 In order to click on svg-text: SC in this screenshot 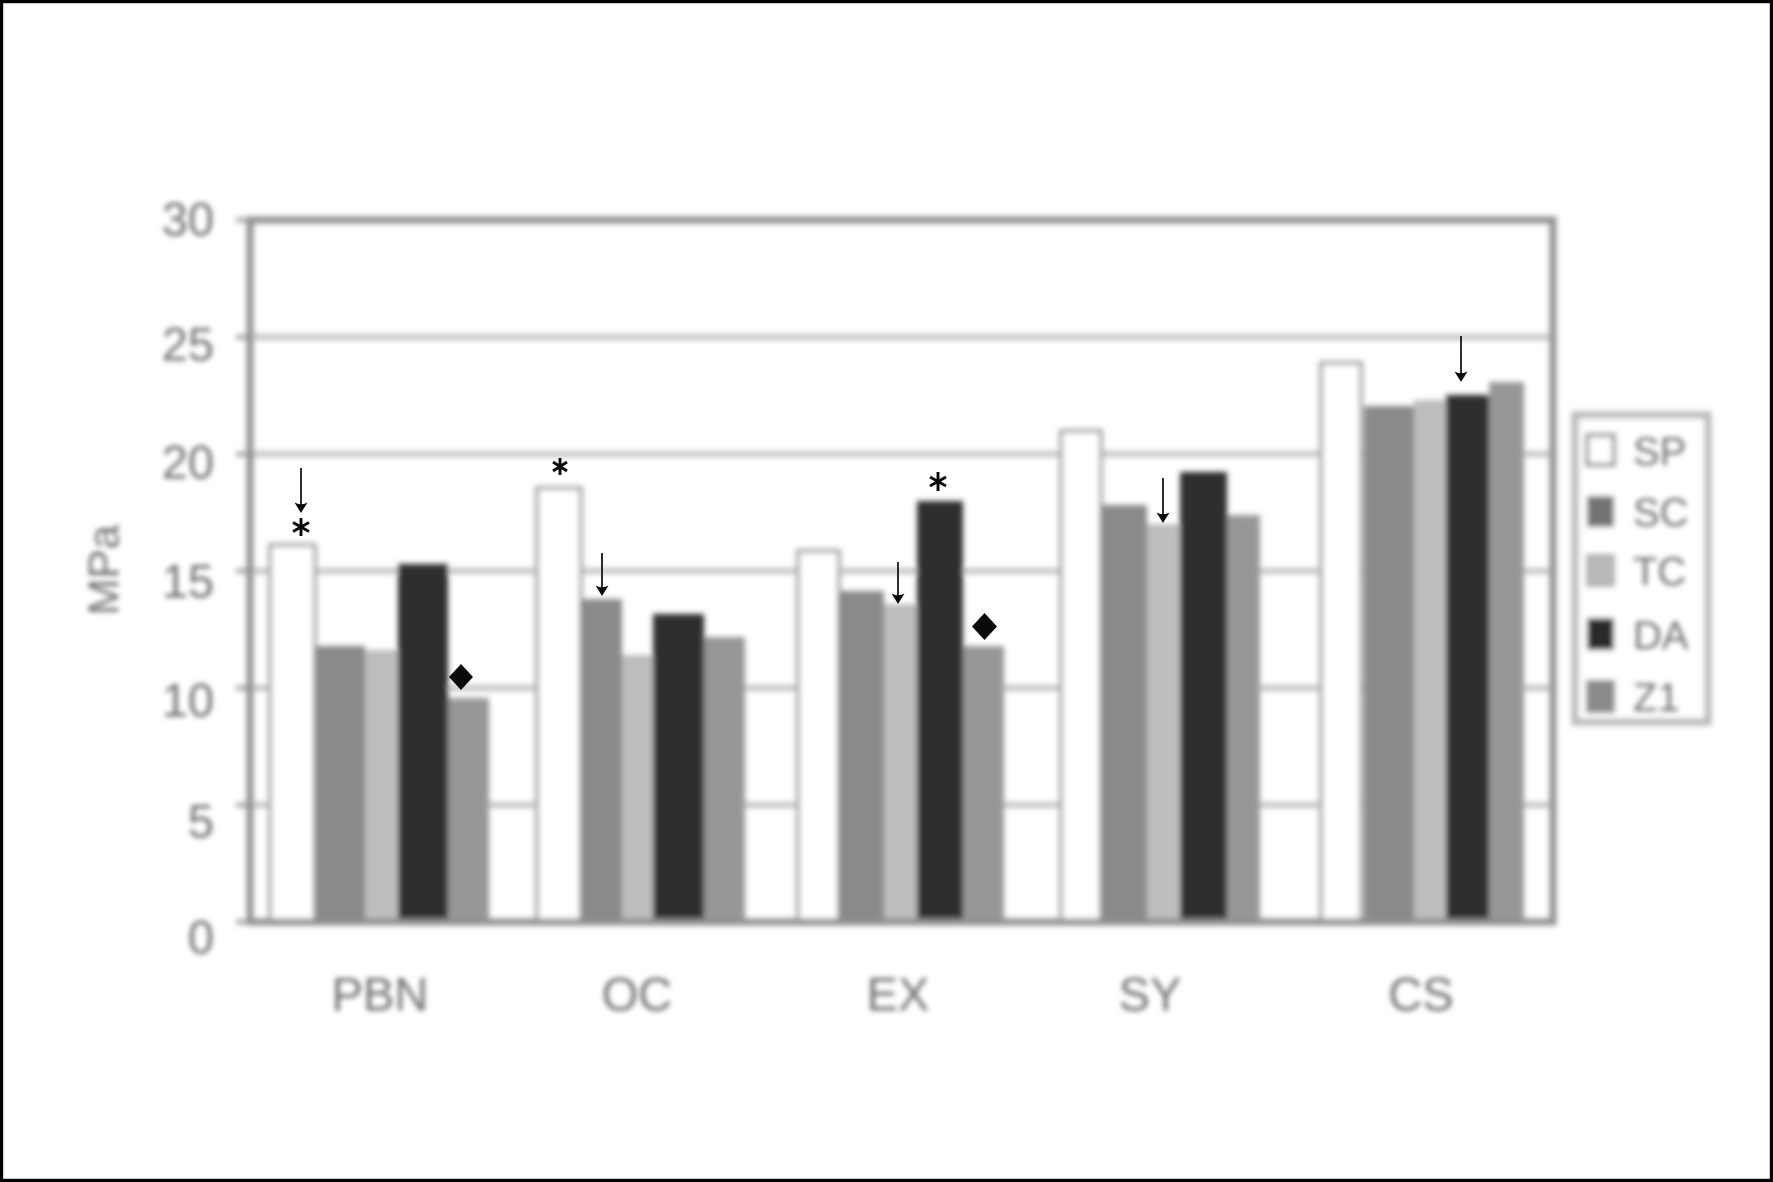, I will do `click(1661, 513)`.